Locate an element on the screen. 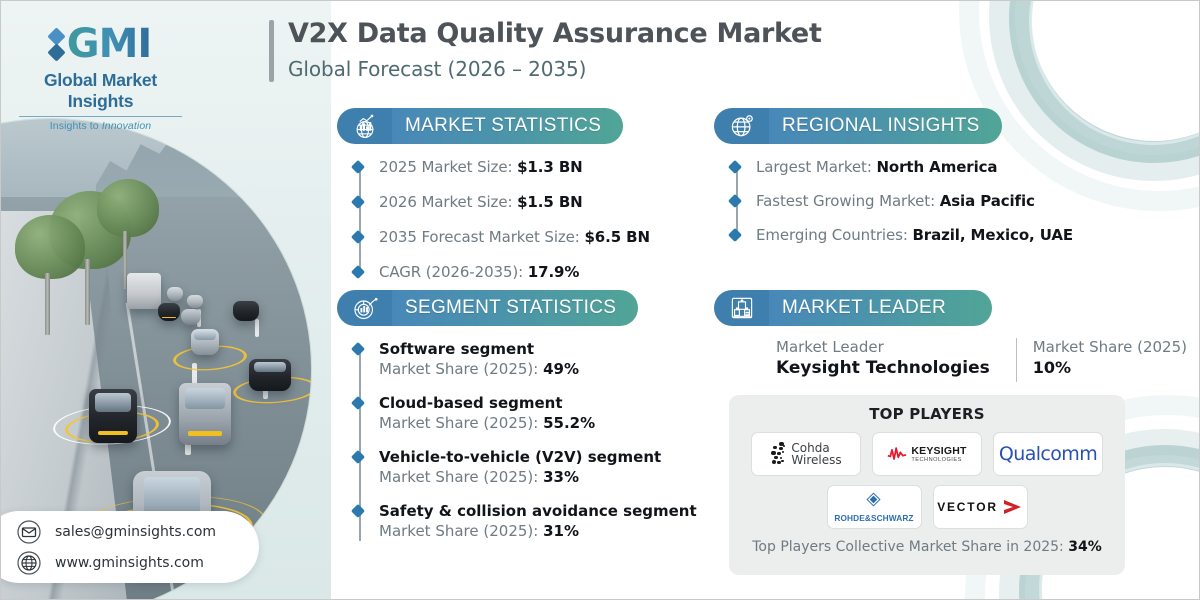 Image resolution: width=1200 pixels, height=600 pixels. segment-name: Vehicle-to-vehicle (V2V) segment is located at coordinates (520, 457).